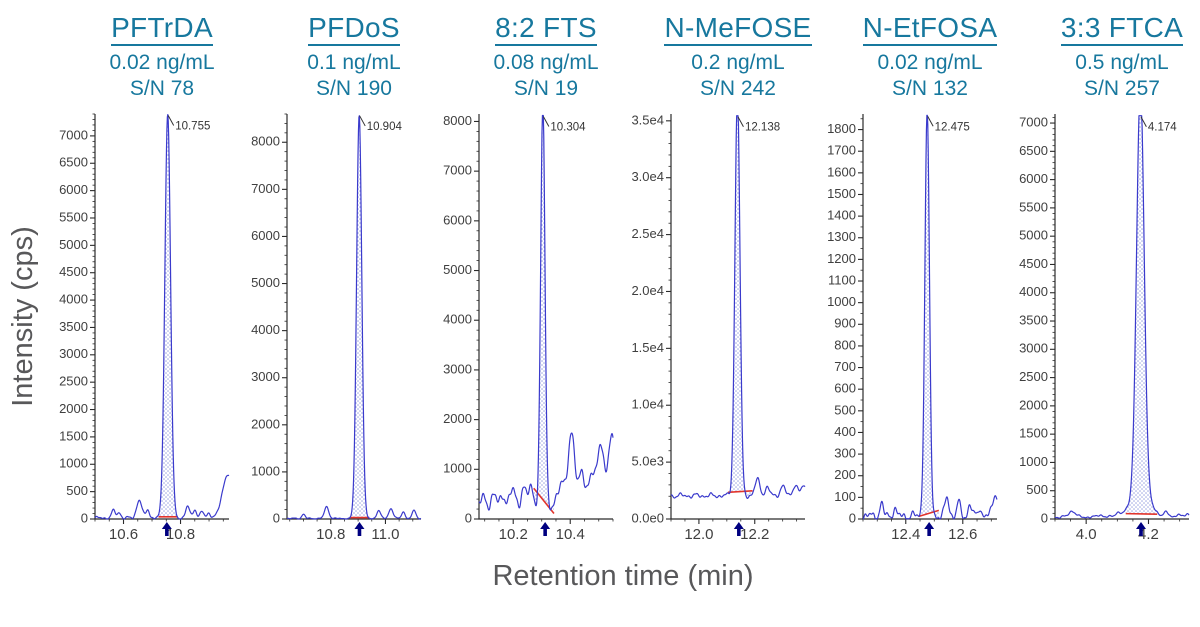 The width and height of the screenshot is (1200, 627). What do you see at coordinates (647, 290) in the screenshot?
I see `svg-text: 2.0e4` at bounding box center [647, 290].